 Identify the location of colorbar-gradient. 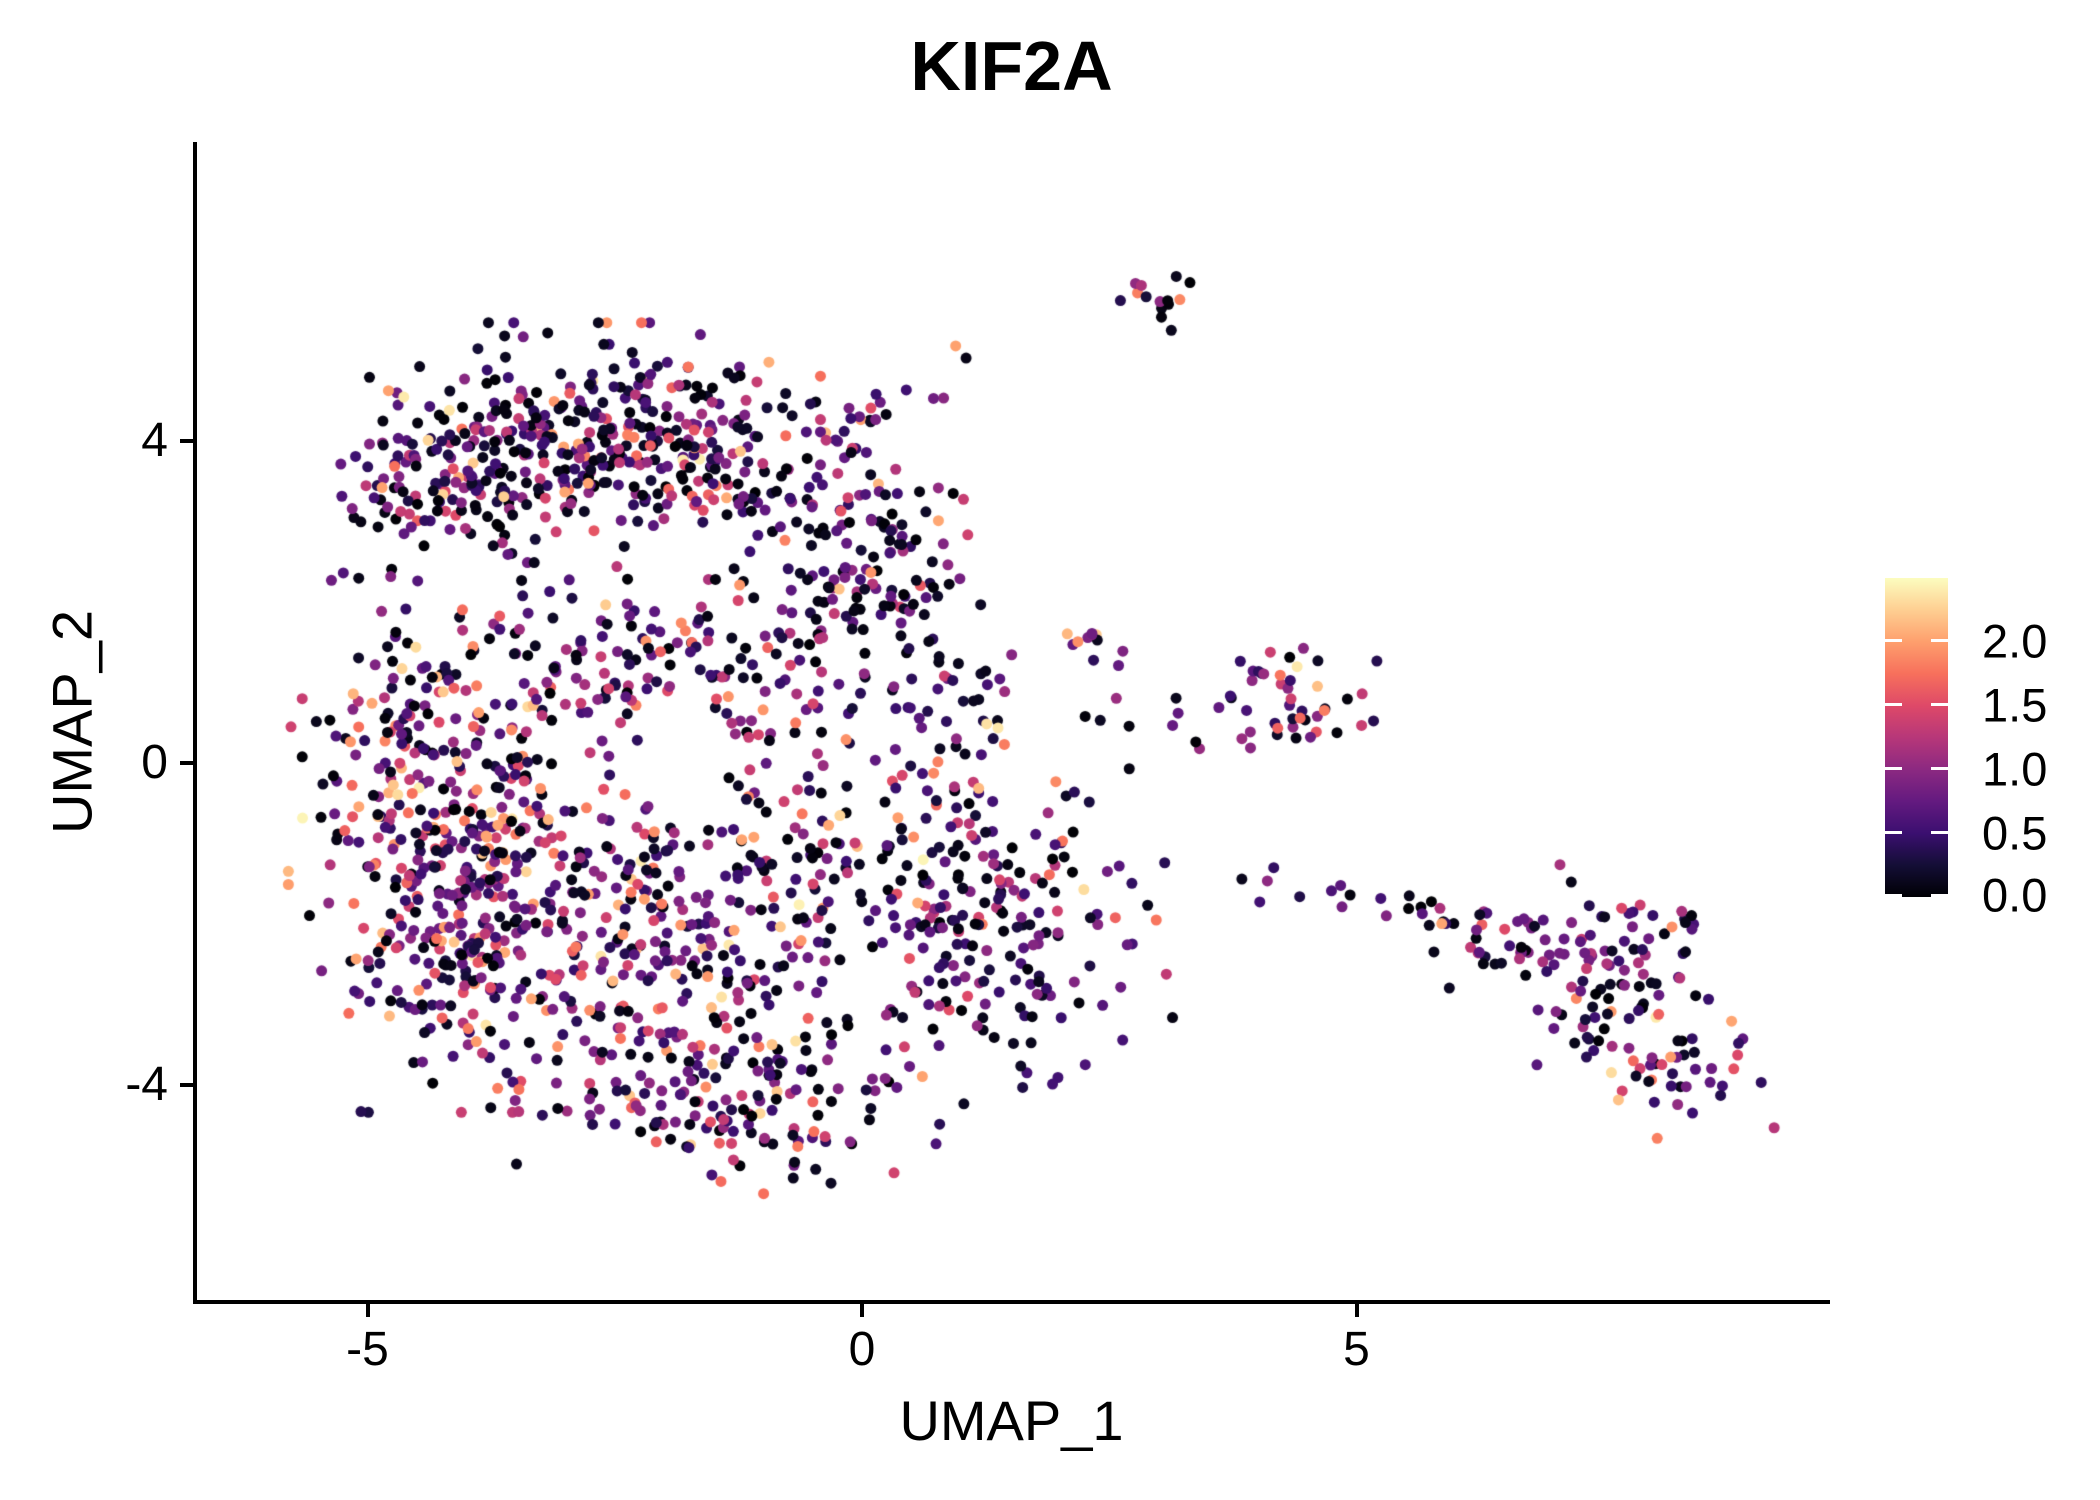
(1916, 737).